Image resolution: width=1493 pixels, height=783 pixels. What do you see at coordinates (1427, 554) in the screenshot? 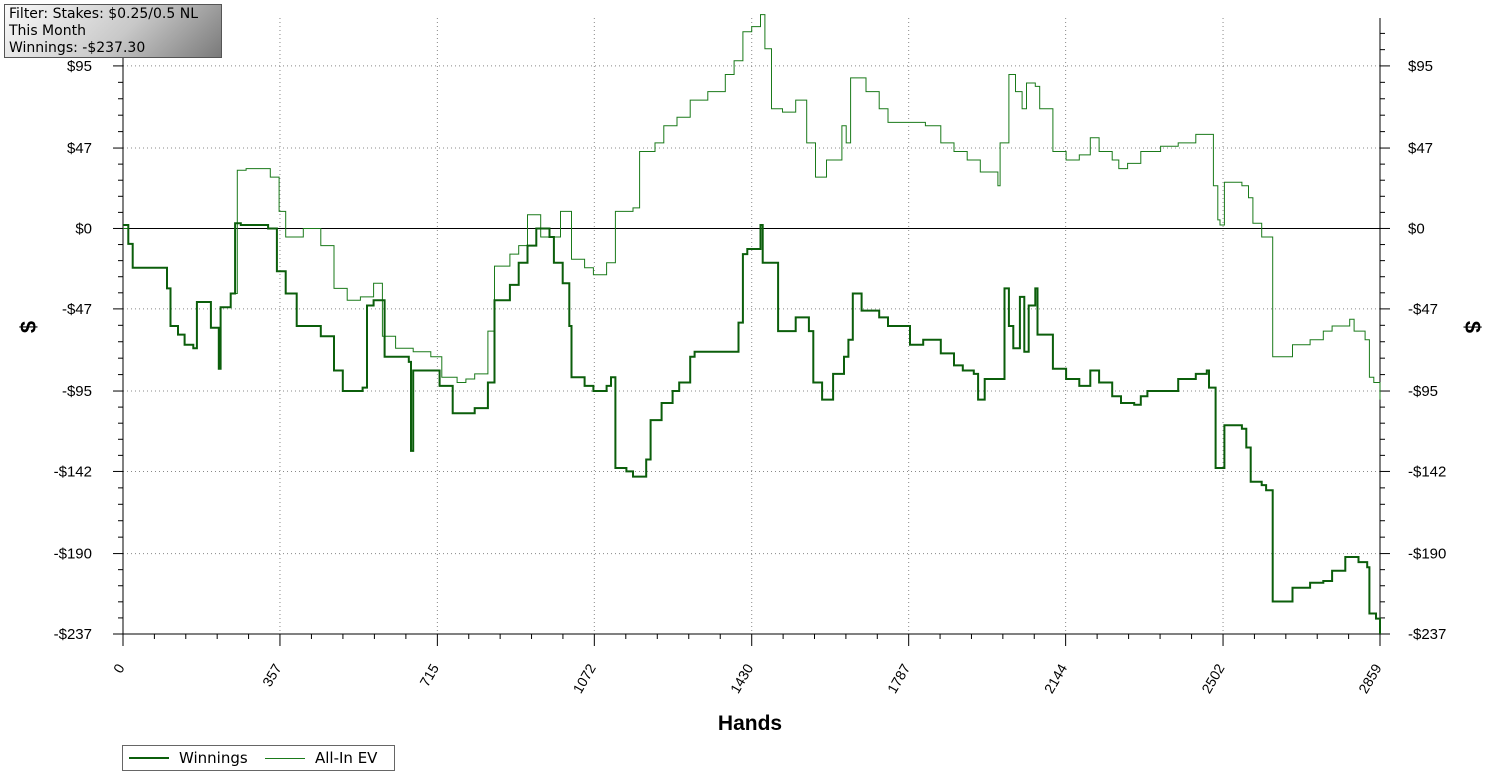
I see `y-tick-label-right: -$190` at bounding box center [1427, 554].